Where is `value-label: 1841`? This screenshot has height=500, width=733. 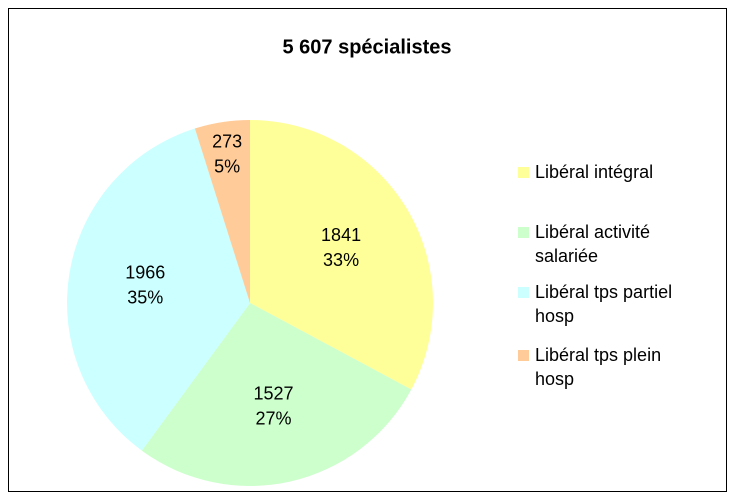 value-label: 1841 is located at coordinates (341, 235).